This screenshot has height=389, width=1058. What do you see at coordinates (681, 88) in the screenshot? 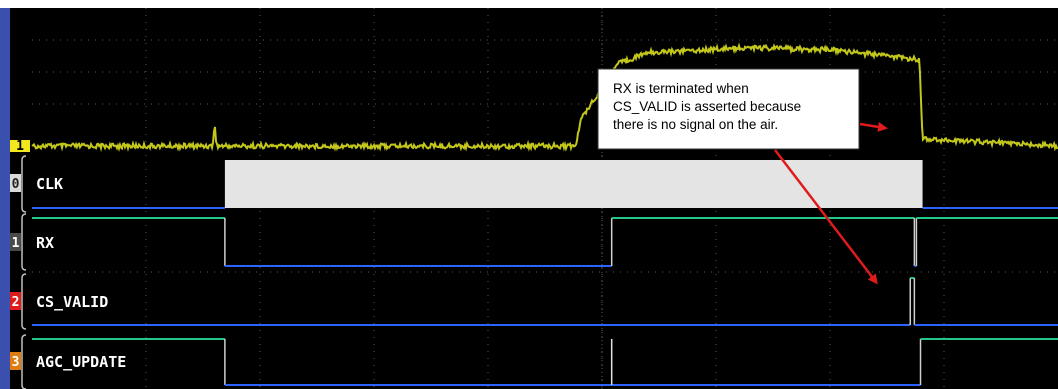
I see `callout-line-1: RX is terminated when` at bounding box center [681, 88].